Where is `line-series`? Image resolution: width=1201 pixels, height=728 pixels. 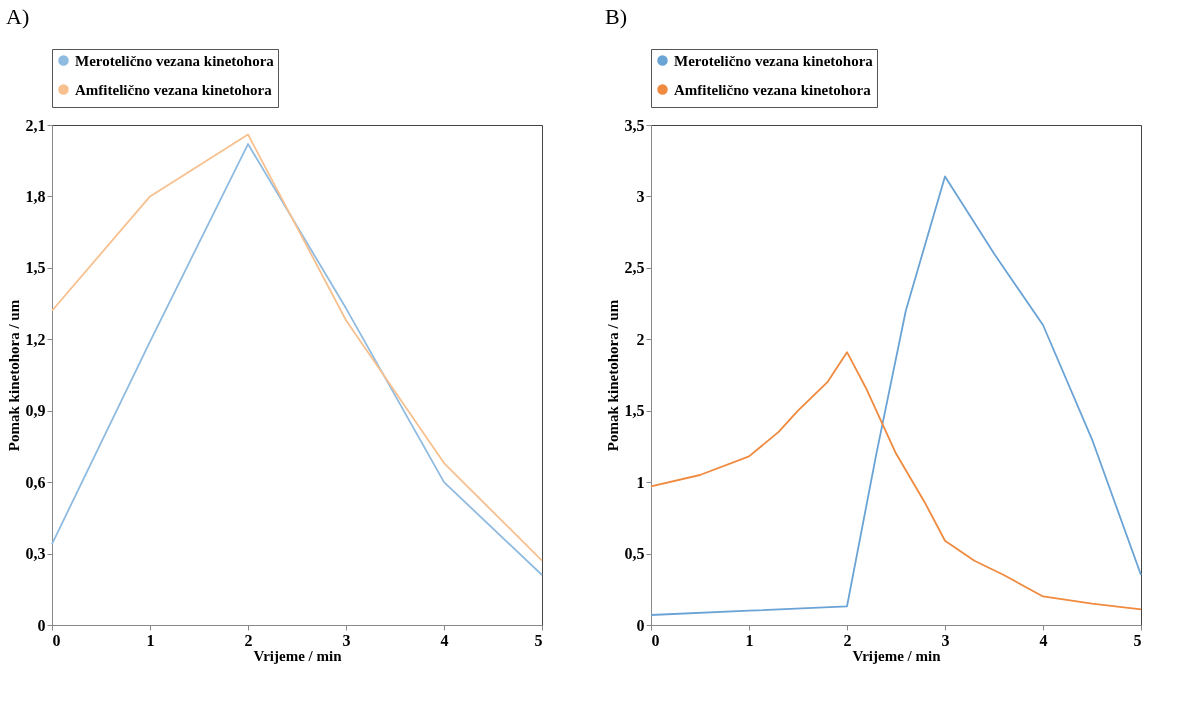 line-series is located at coordinates (896, 481).